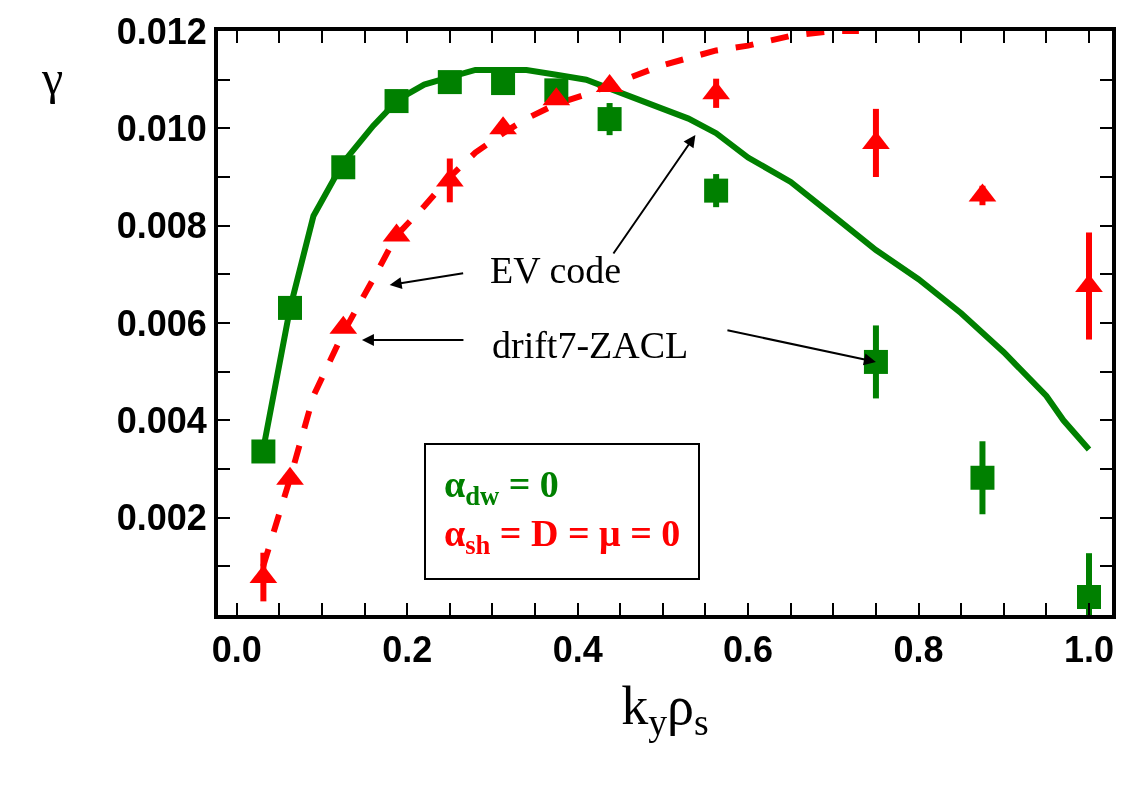 This screenshot has width=1131, height=807. I want to click on y-tick-label: 0.004, so click(161, 420).